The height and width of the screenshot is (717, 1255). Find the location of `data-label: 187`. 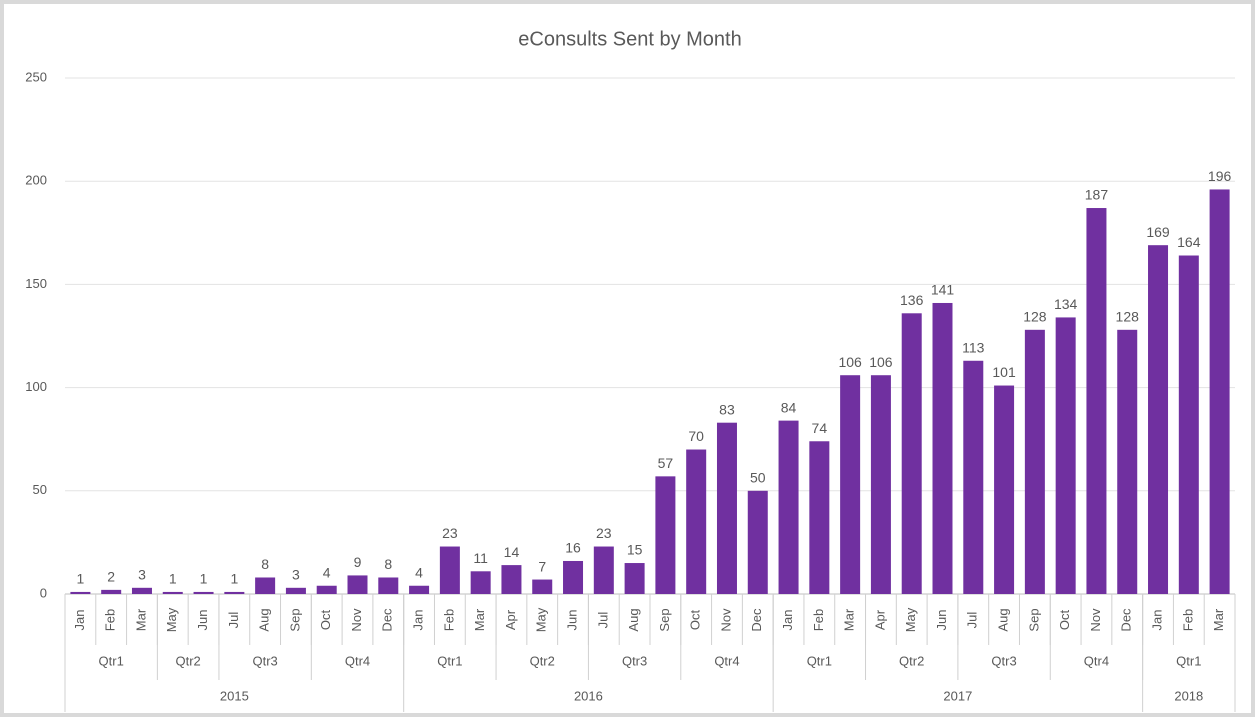

data-label: 187 is located at coordinates (1097, 195).